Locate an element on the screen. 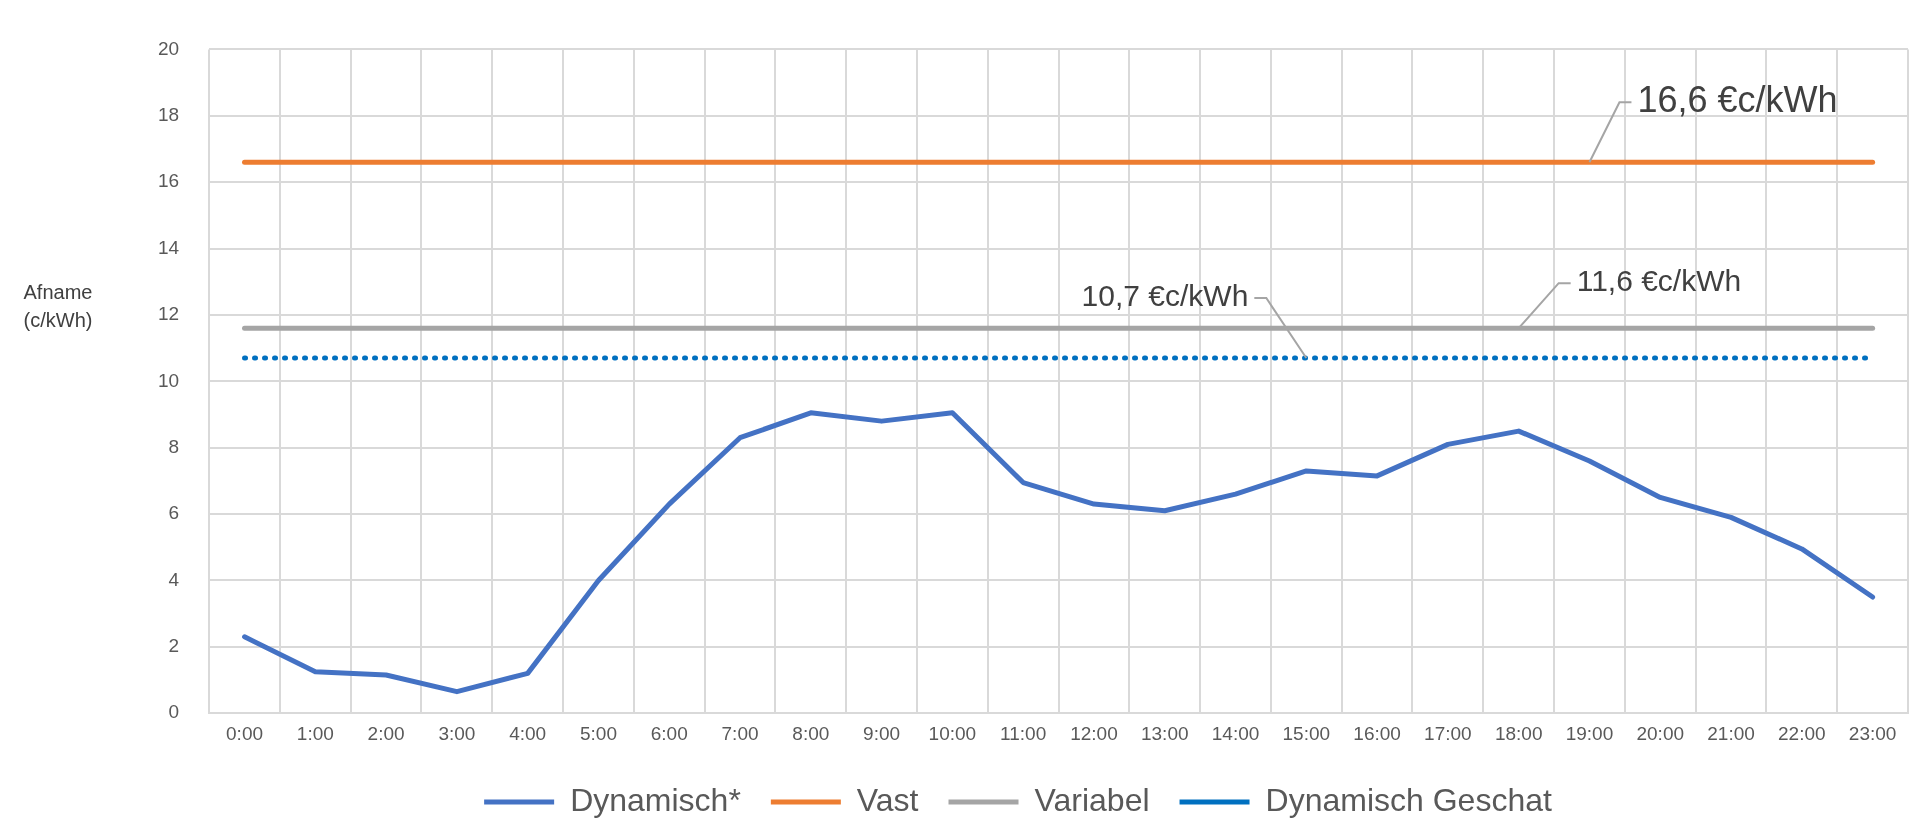  x-tick-label: 8:00 is located at coordinates (811, 733).